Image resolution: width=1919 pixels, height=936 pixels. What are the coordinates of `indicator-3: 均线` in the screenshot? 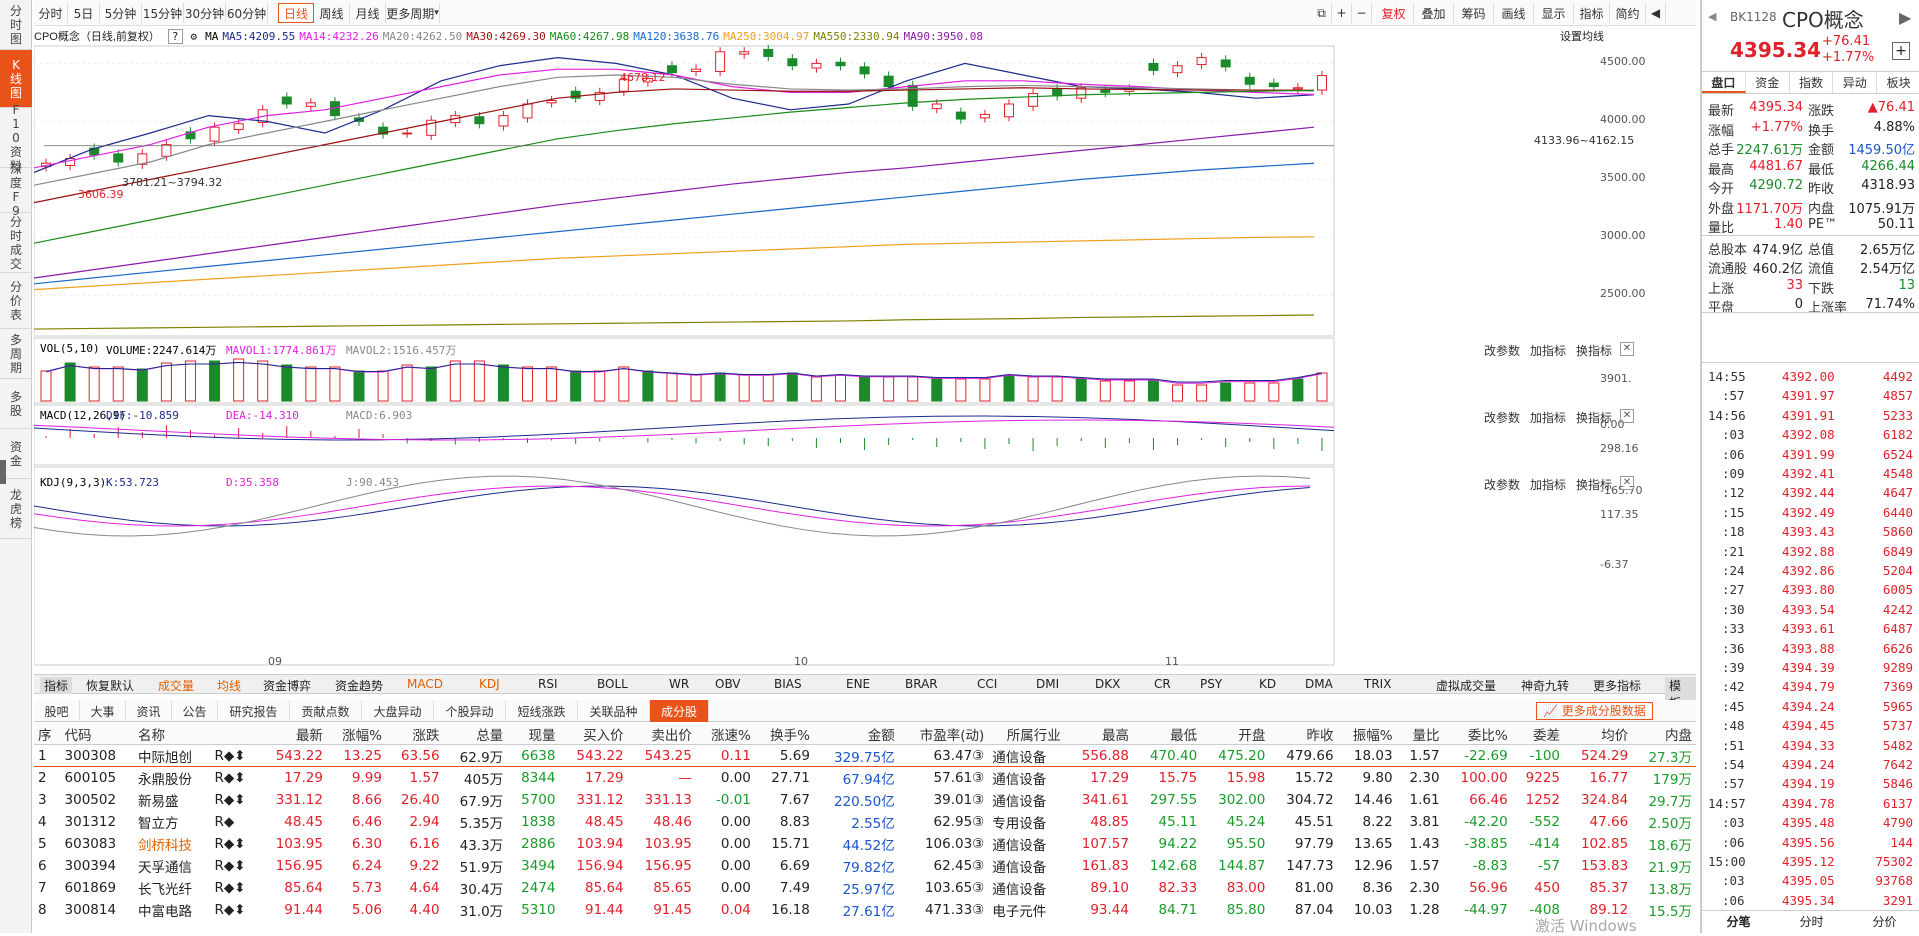 It's located at (229, 686).